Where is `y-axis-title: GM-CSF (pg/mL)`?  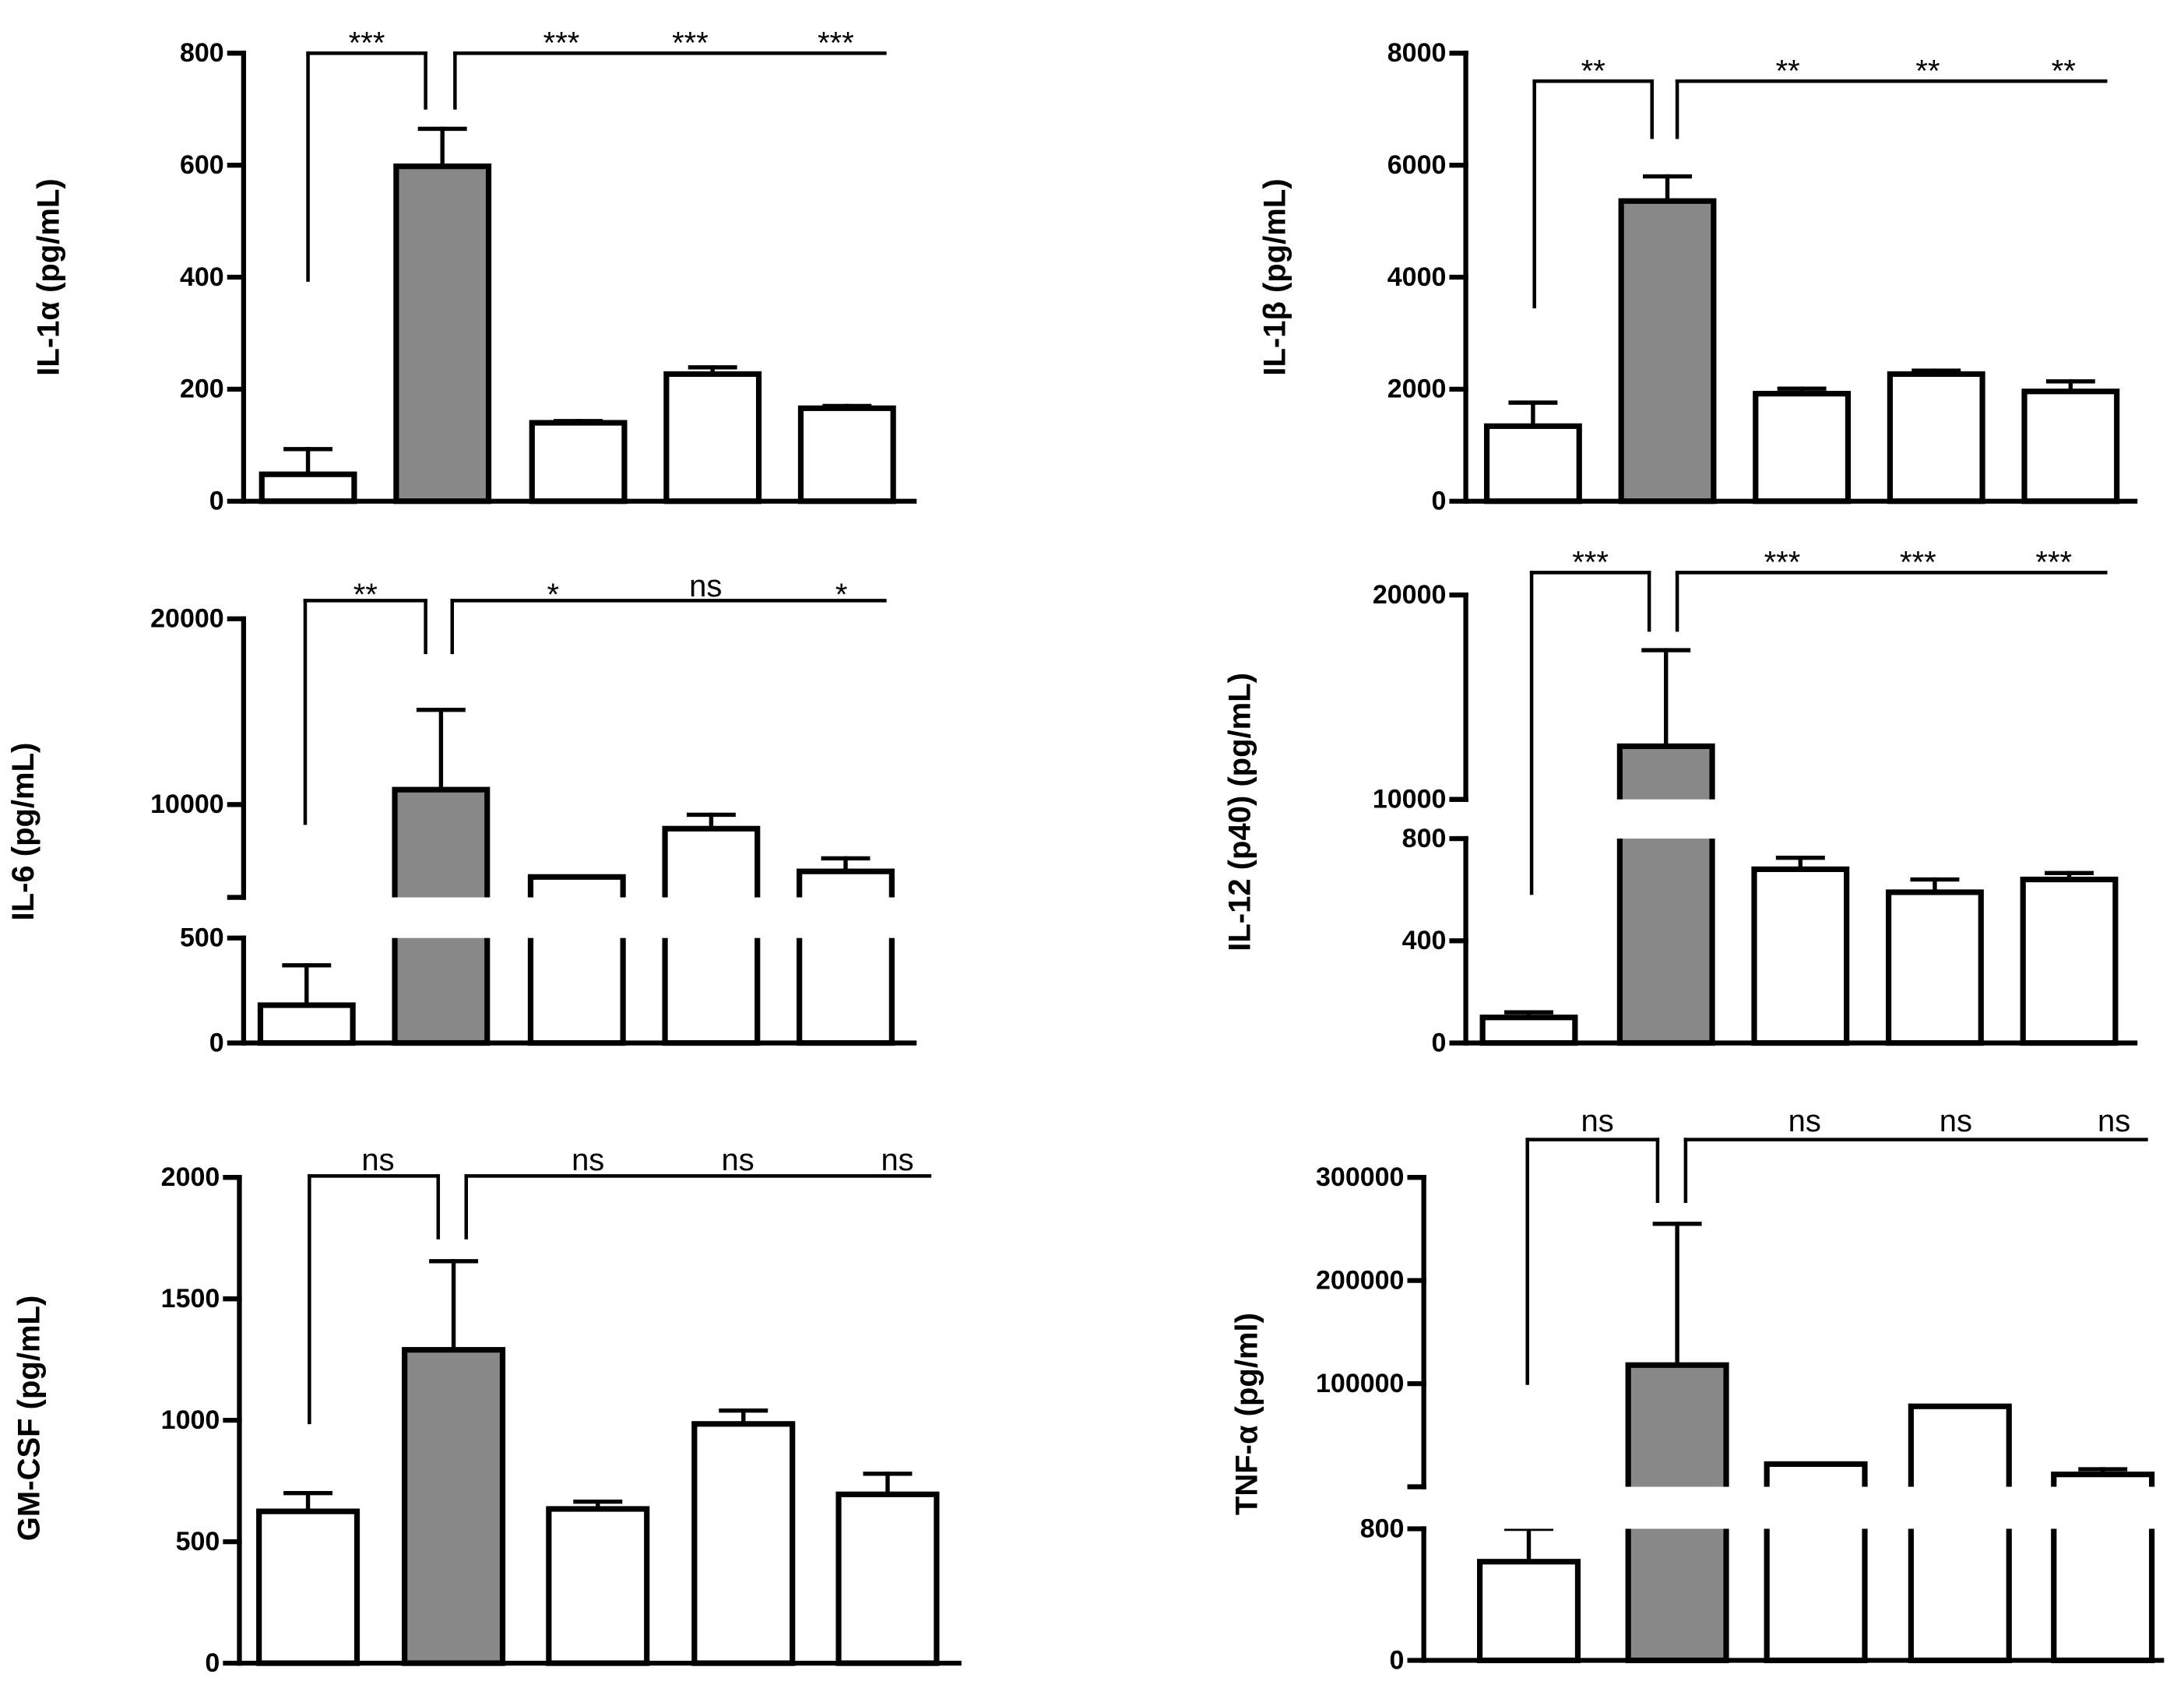 y-axis-title: GM-CSF (pg/mL) is located at coordinates (29, 1419).